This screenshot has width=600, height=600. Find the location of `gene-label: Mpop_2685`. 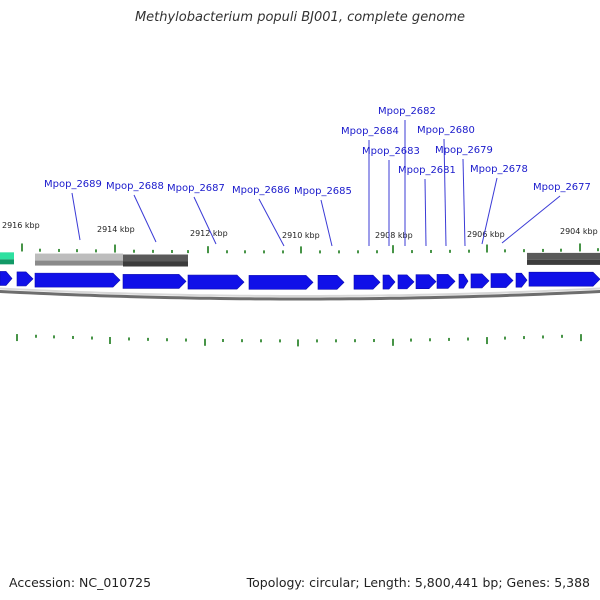

gene-label: Mpop_2685 is located at coordinates (323, 191).